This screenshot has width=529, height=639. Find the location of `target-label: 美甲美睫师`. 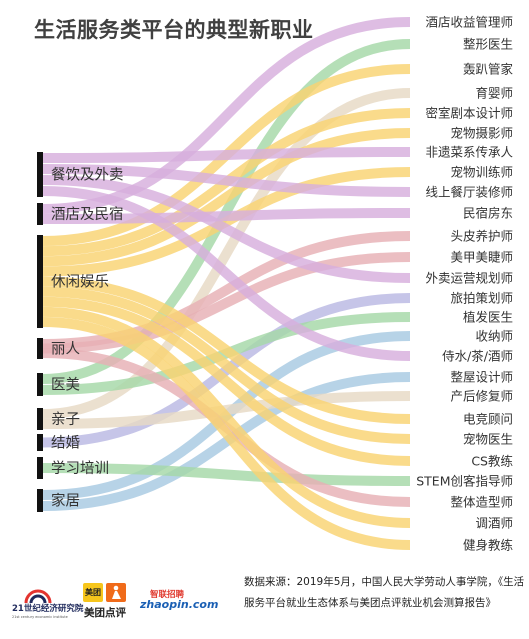

target-label: 美甲美睫师 is located at coordinates (481, 257).